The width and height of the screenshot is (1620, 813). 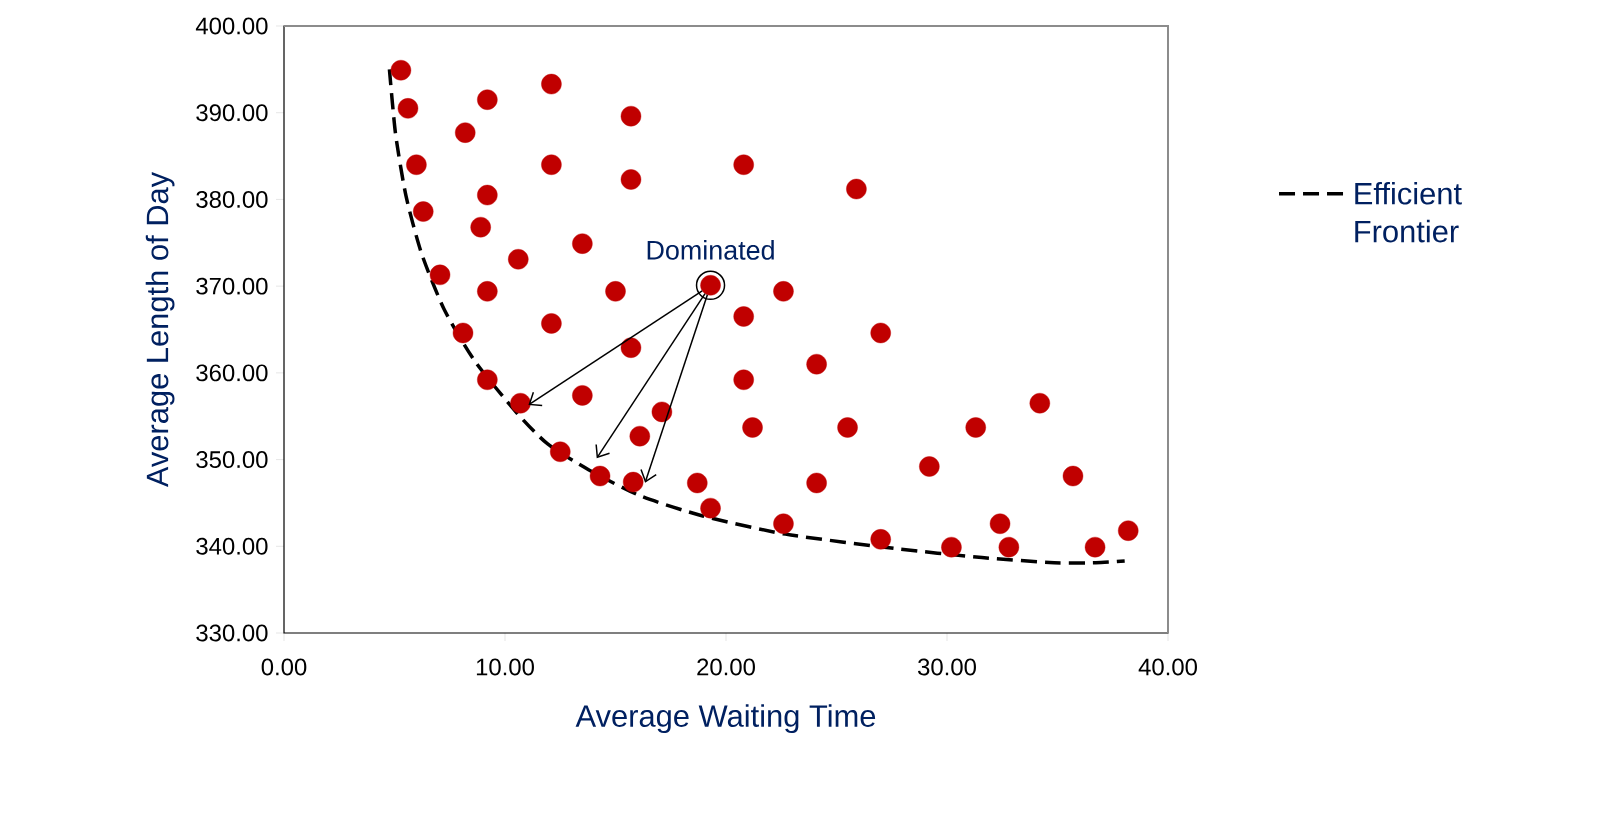 I want to click on y-tick-label: 360.00, so click(x=232, y=373).